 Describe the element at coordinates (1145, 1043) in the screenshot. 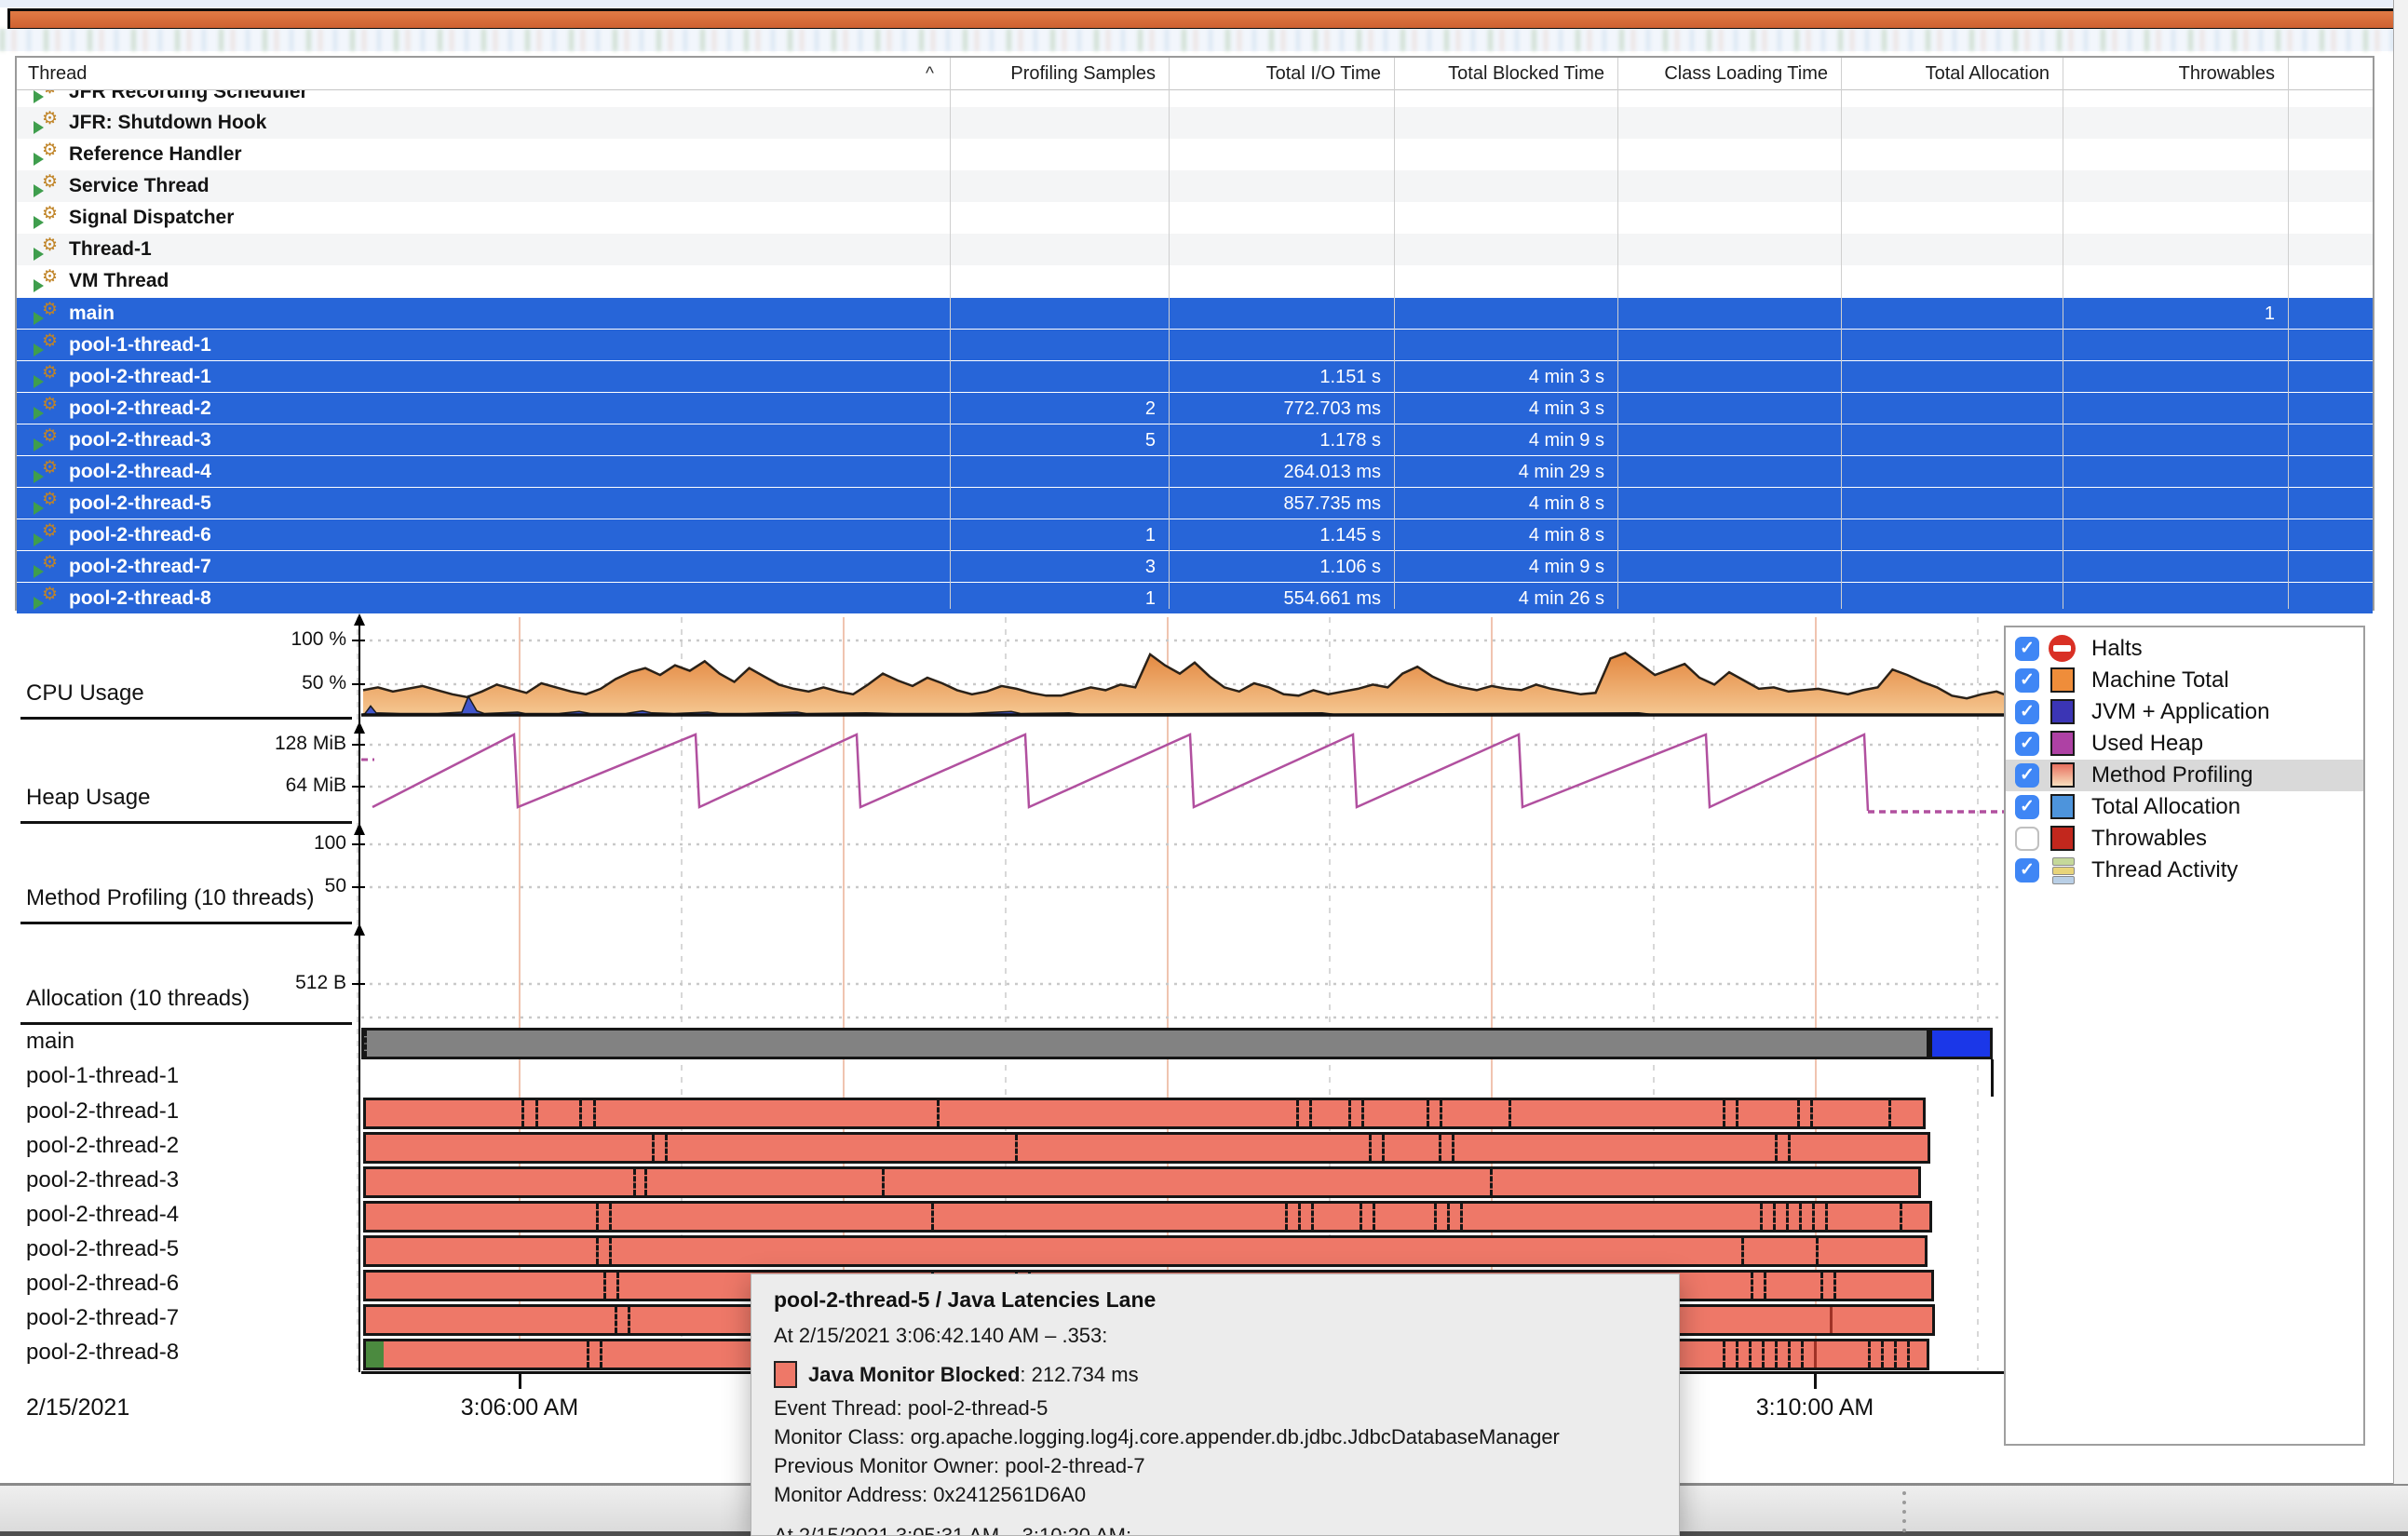

I see `lane-bar-main` at that location.